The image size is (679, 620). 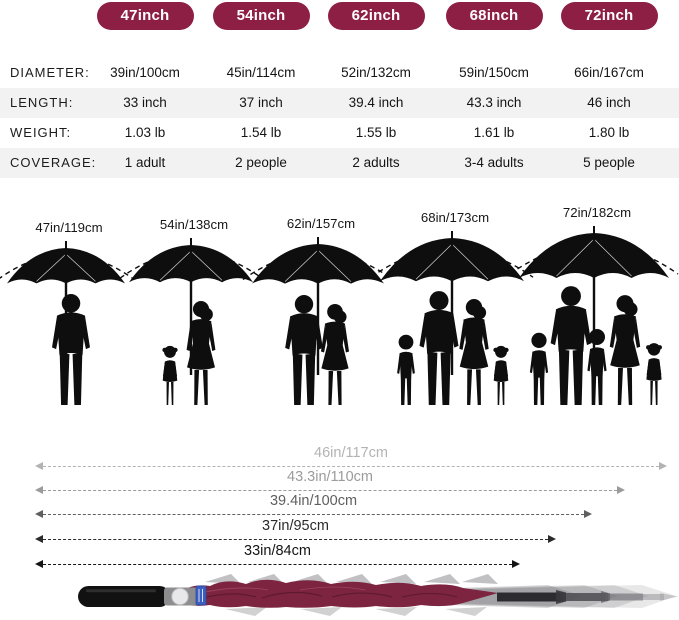 What do you see at coordinates (597, 212) in the screenshot?
I see `umbrella-size-label: 72in/182cm` at bounding box center [597, 212].